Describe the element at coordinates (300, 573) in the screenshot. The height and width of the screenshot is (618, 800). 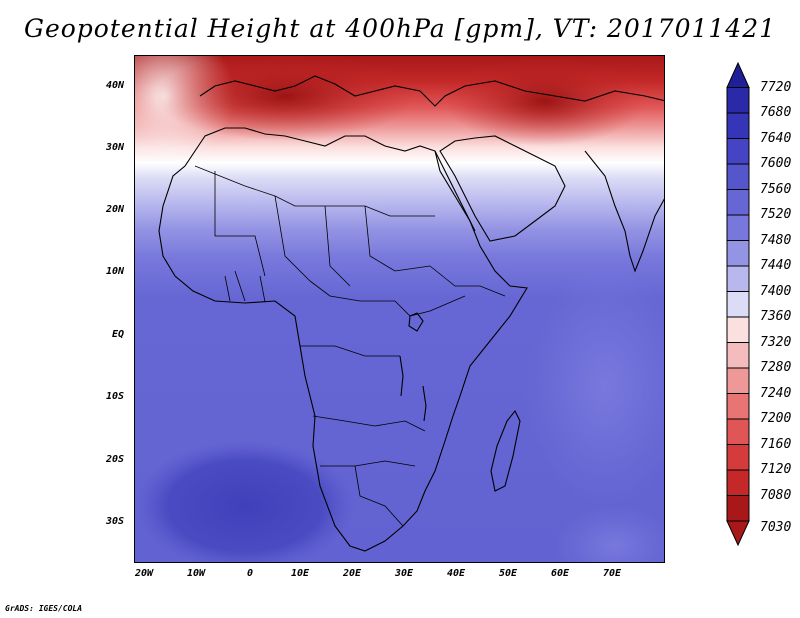
I see `lon-label: 10E` at that location.